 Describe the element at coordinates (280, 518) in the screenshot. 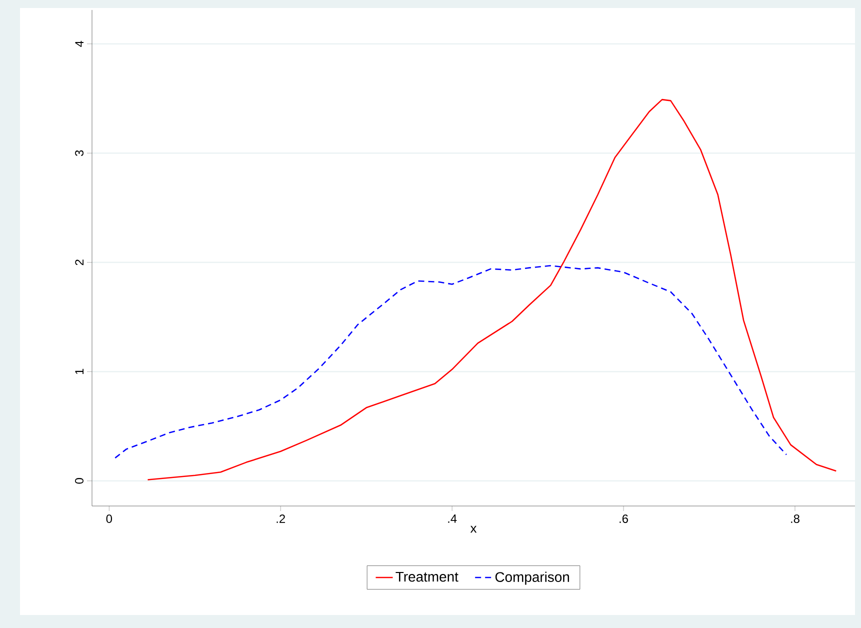

I see `x-tick-label: .2` at that location.